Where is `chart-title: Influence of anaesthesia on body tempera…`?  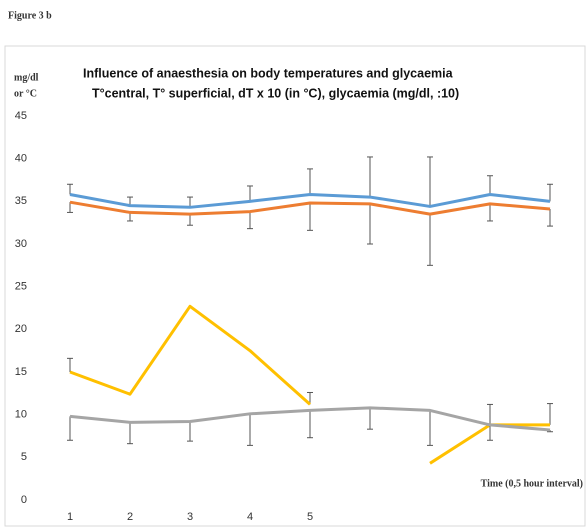 chart-title: Influence of anaesthesia on body tempera… is located at coordinates (268, 73).